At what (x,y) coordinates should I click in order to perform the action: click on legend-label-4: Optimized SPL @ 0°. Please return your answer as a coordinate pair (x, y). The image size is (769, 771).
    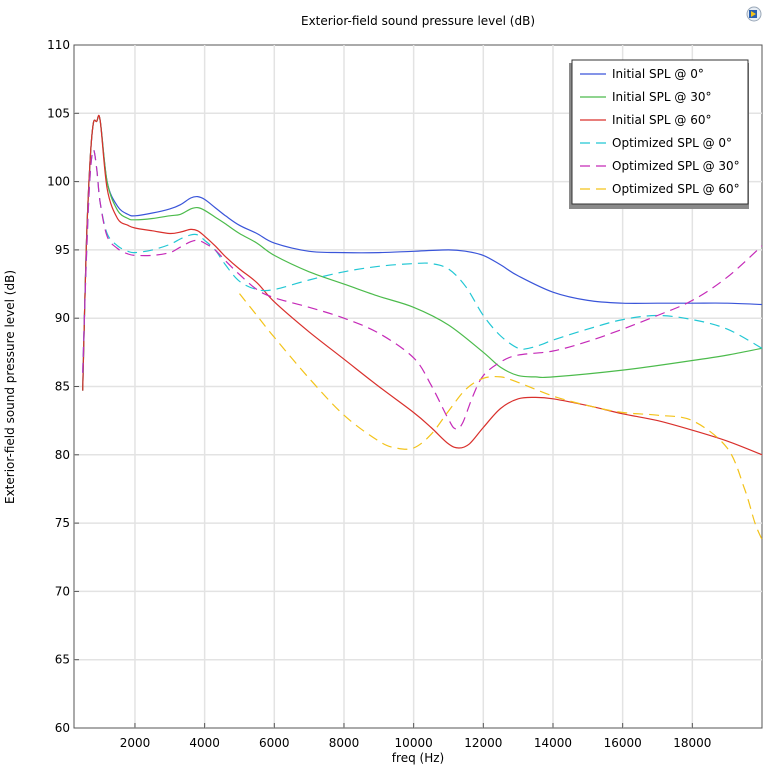
    Looking at the image, I should click on (672, 143).